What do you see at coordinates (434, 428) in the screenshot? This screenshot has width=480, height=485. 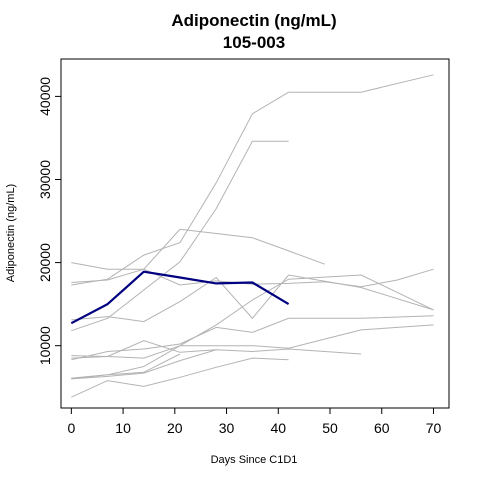 I see `x-tick-label: 70` at bounding box center [434, 428].